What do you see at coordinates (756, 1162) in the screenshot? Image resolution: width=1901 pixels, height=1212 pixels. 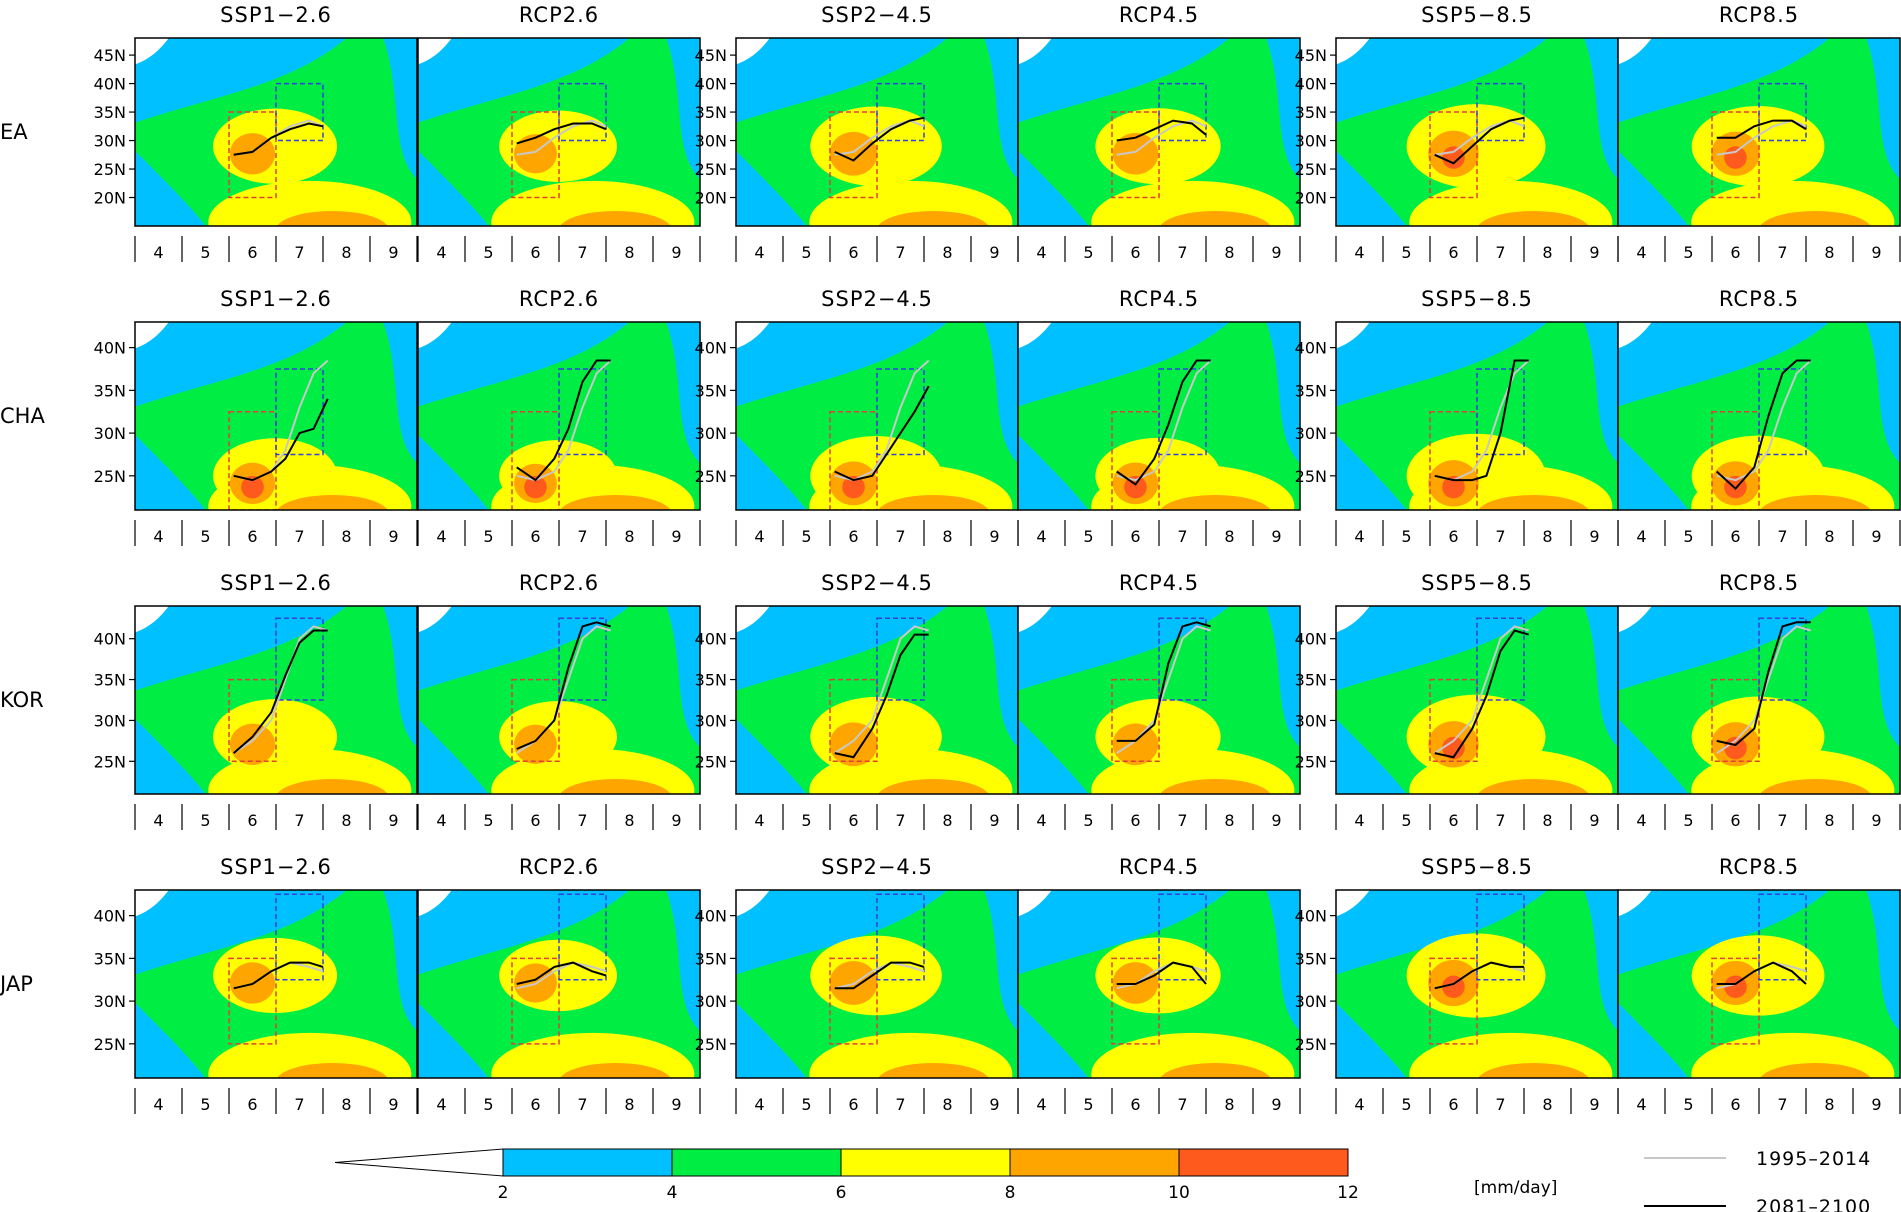 I see `colorbar-segment` at bounding box center [756, 1162].